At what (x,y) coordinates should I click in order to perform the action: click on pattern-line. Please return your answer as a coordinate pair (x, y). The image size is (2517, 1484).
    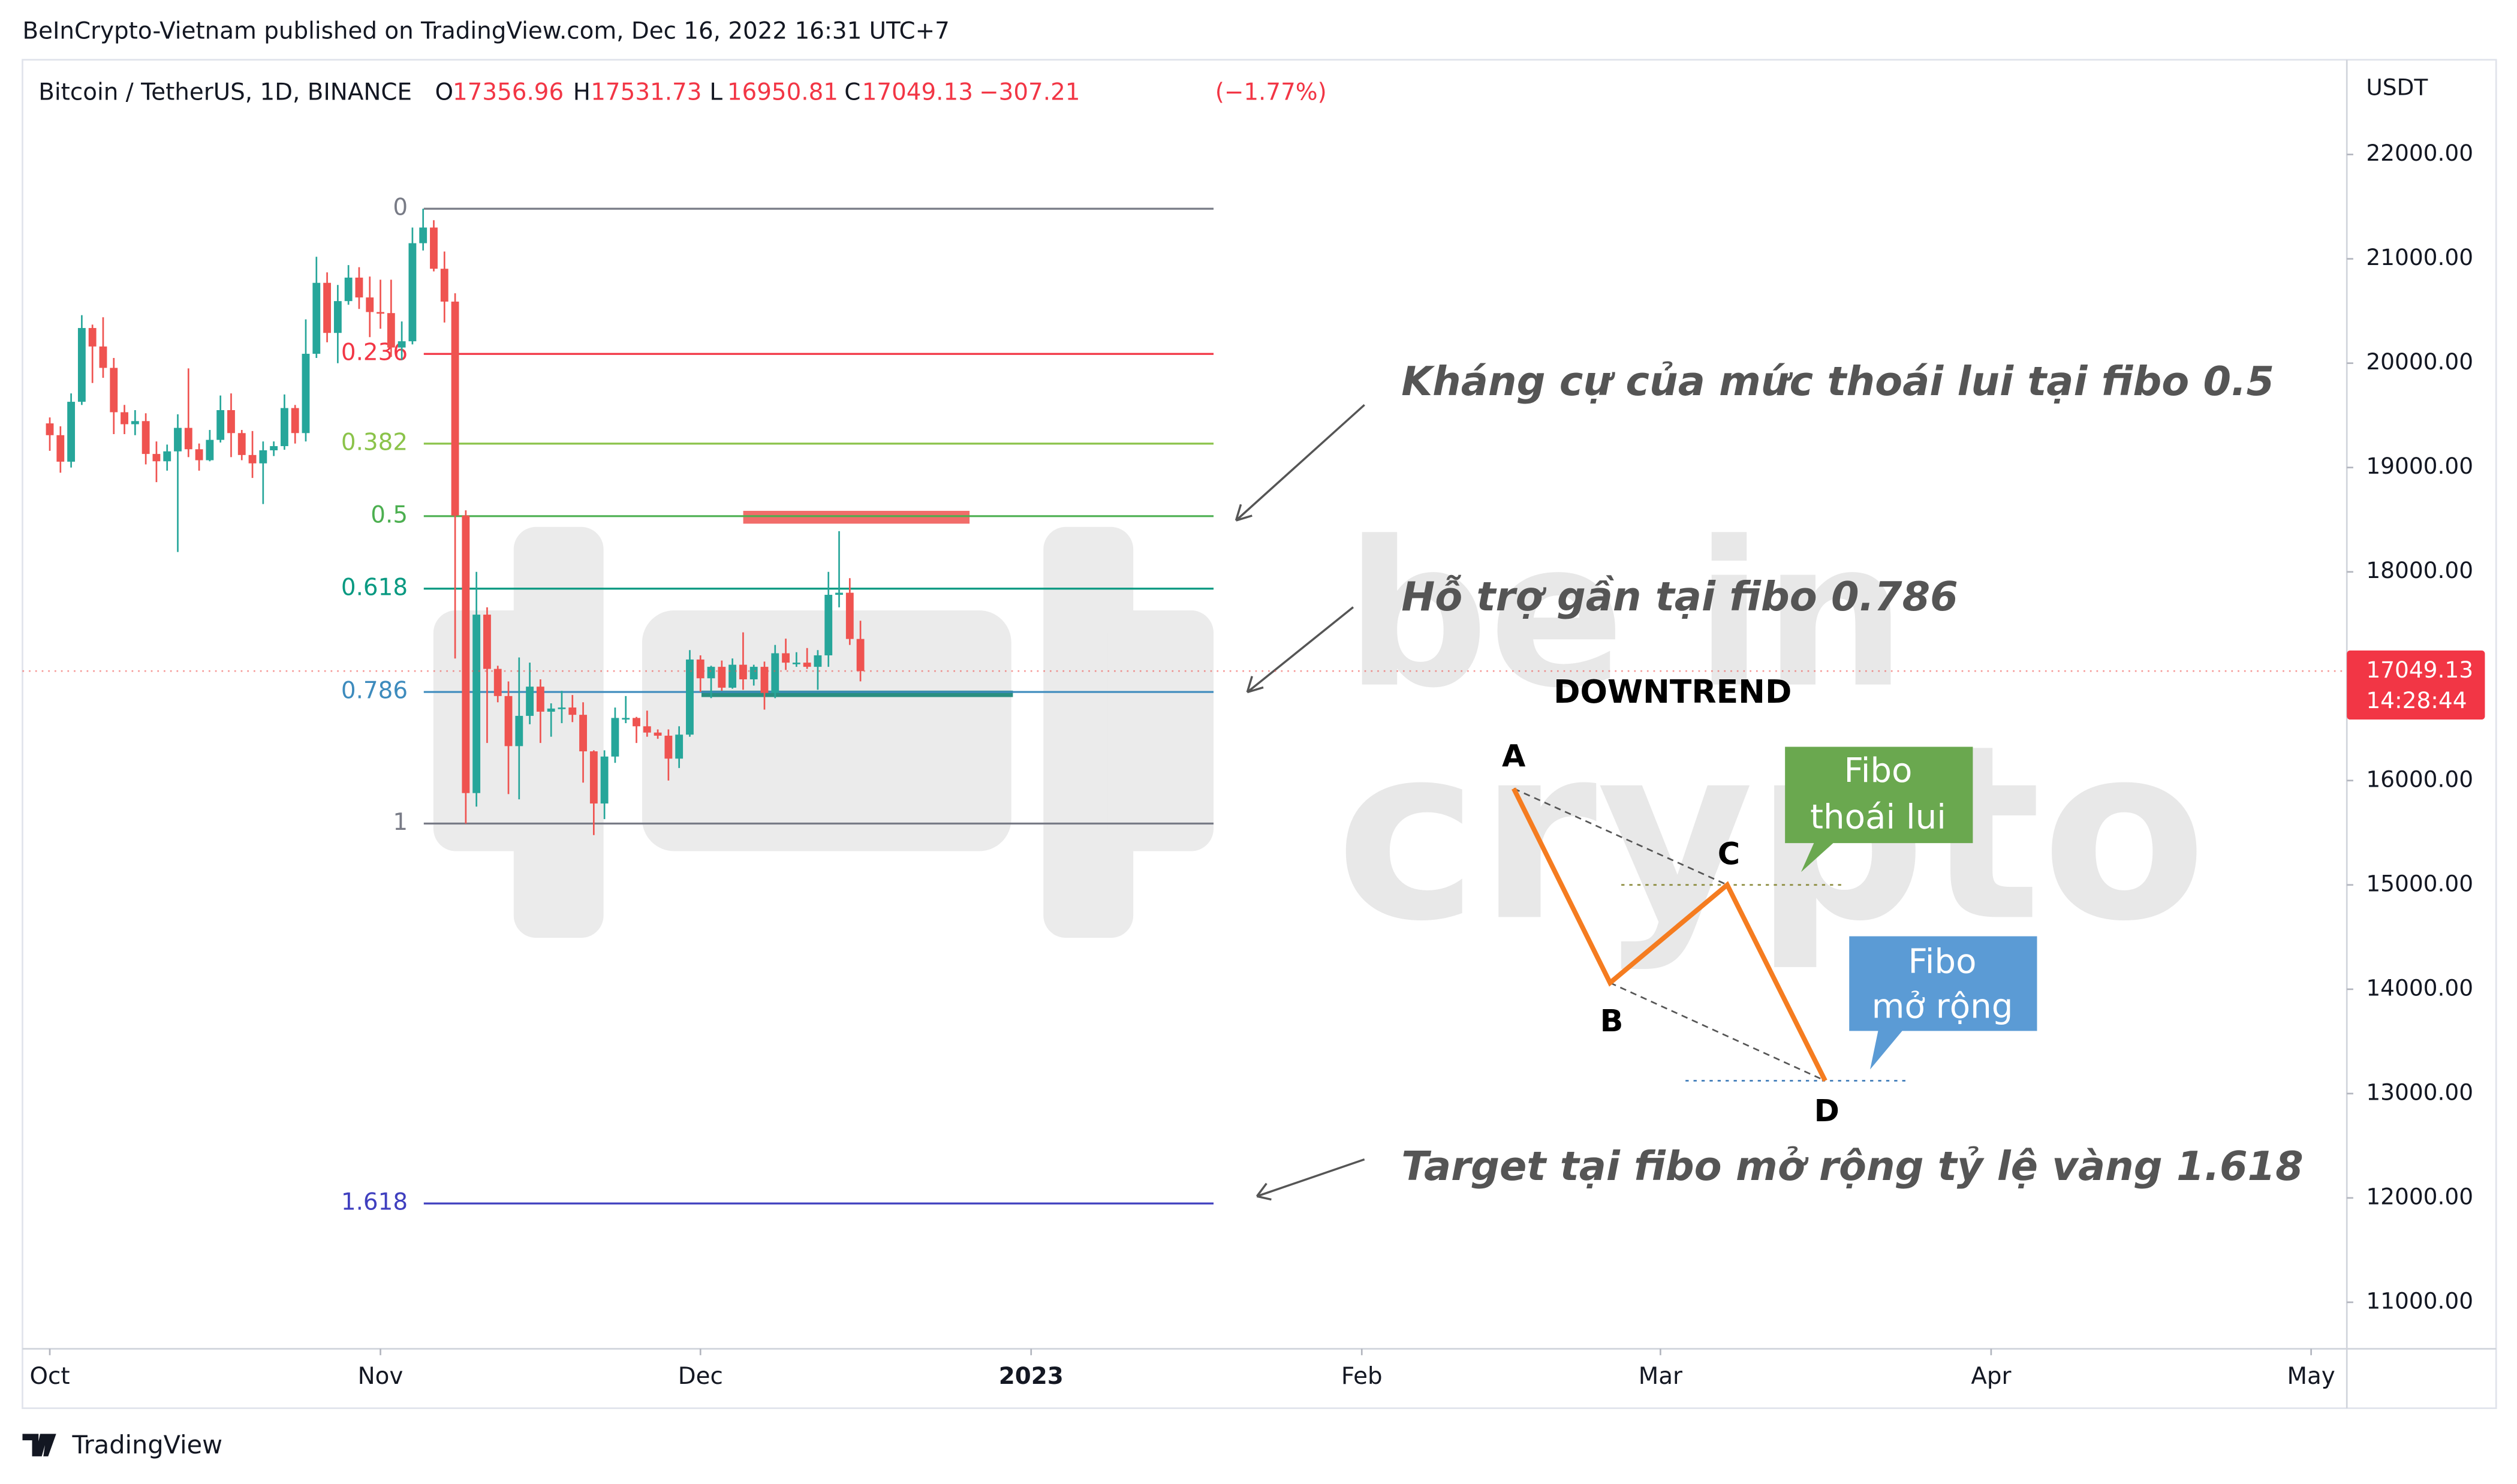
    Looking at the image, I should click on (1669, 934).